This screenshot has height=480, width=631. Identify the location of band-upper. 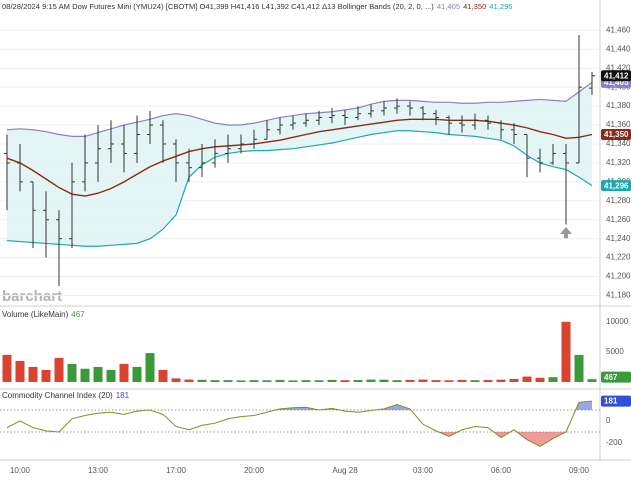
(299, 109).